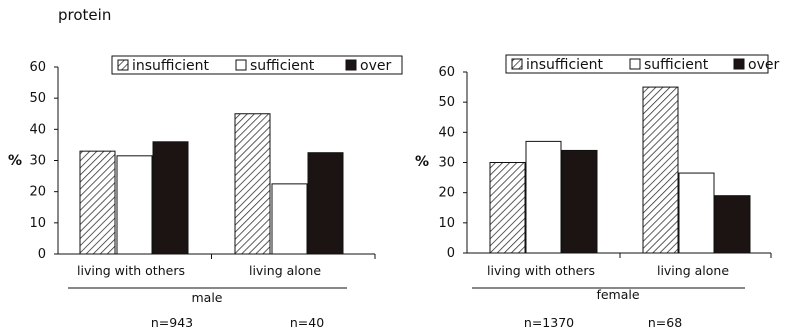 The width and height of the screenshot is (796, 335). Describe the element at coordinates (665, 322) in the screenshot. I see `sample-size-label: n=68` at that location.